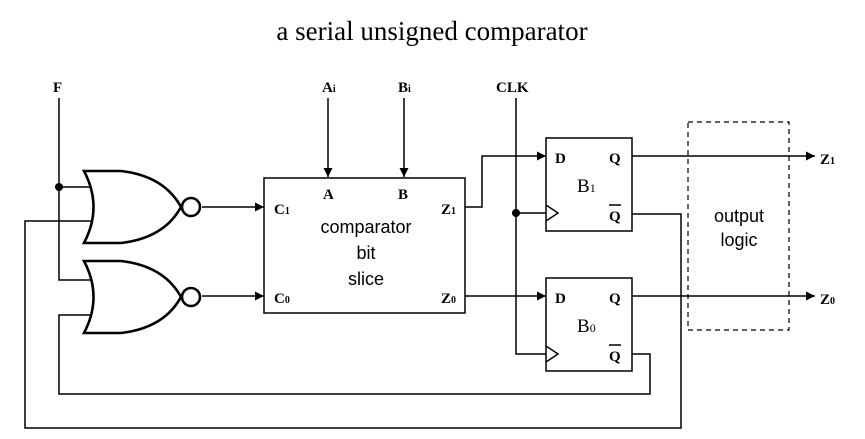 The image size is (865, 439). I want to click on output-z0-label: Z0, so click(827, 300).